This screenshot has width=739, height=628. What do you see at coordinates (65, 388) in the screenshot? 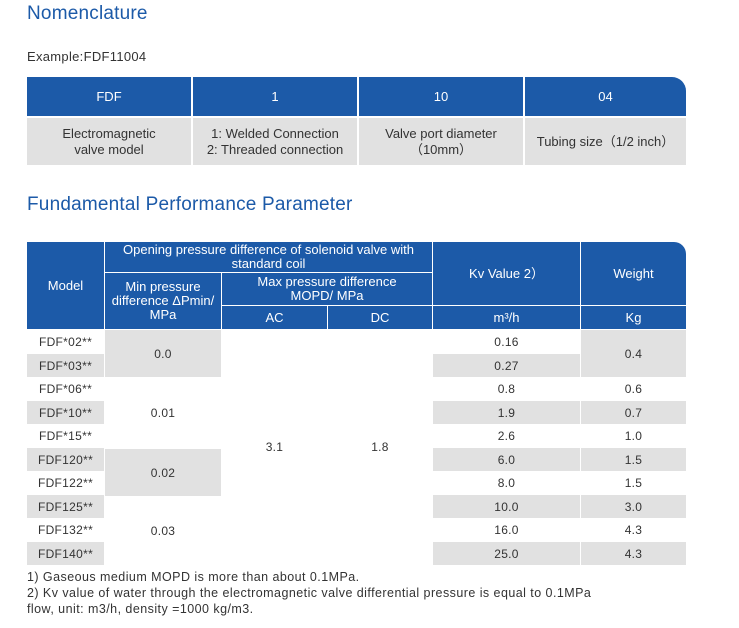
I see `model-cell: FDF*06**` at bounding box center [65, 388].